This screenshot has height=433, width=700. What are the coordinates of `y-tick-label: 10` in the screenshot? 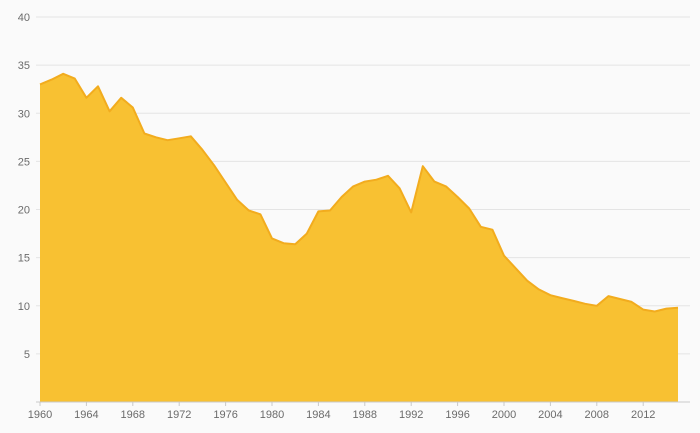 It's located at (24, 307).